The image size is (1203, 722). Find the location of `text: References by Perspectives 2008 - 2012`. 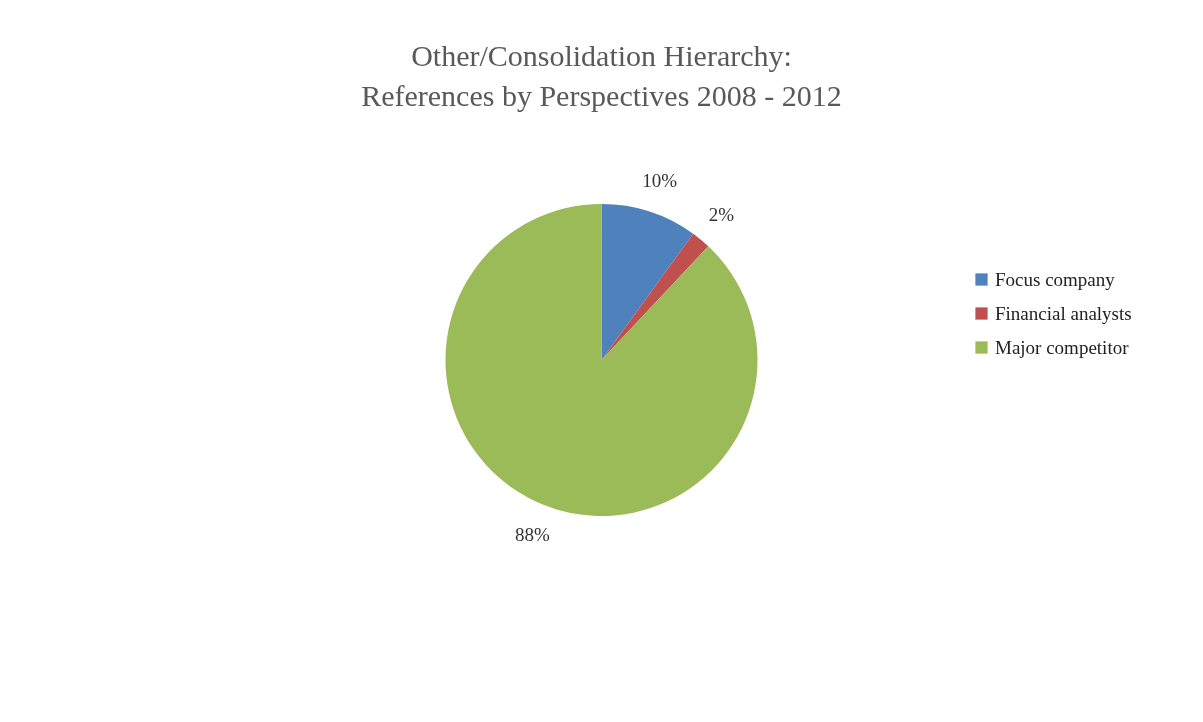

text: References by Perspectives 2008 - 2012 is located at coordinates (601, 95).